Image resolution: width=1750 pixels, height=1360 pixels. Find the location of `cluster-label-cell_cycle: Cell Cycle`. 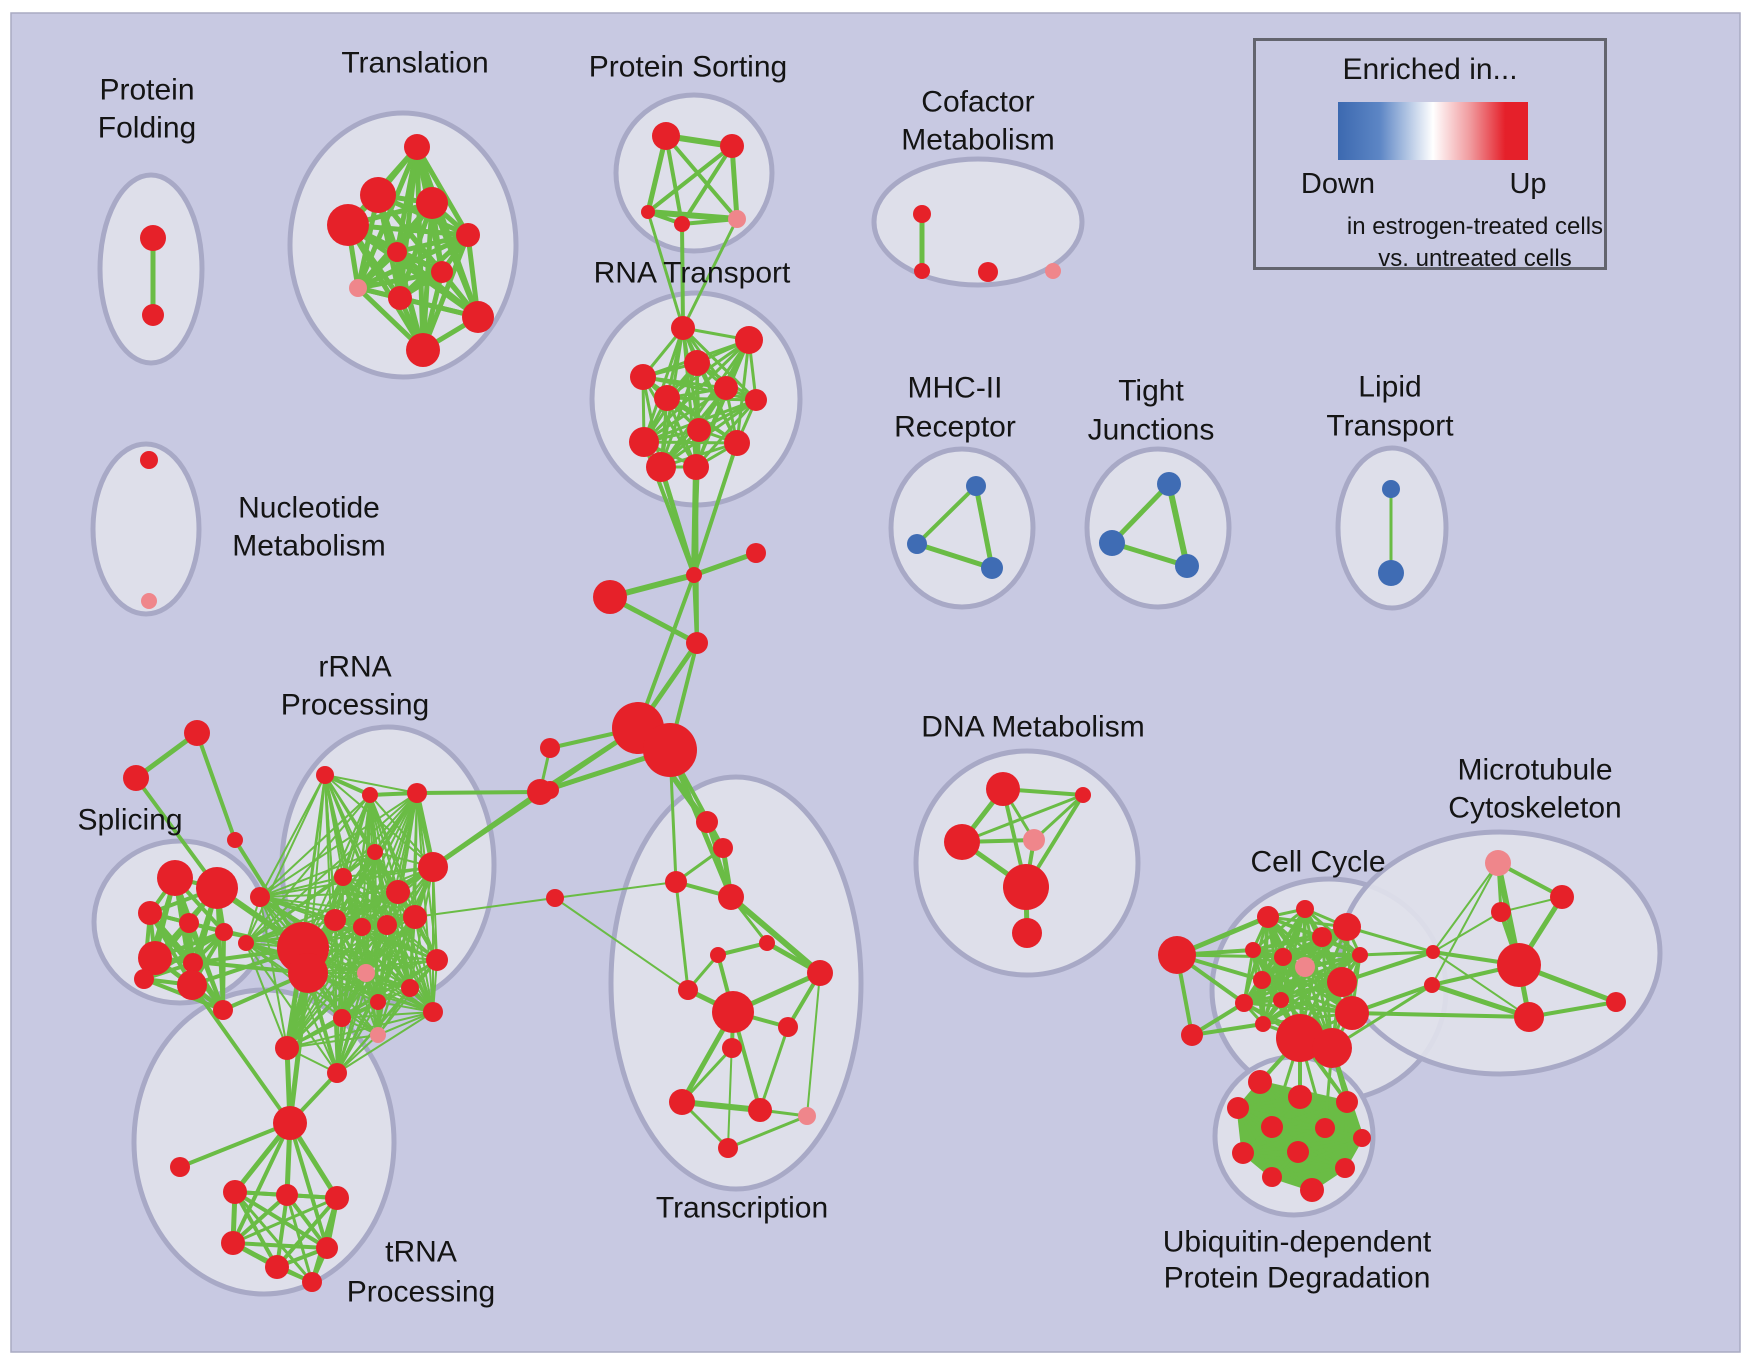

cluster-label-cell_cycle: Cell Cycle is located at coordinates (1317, 862).